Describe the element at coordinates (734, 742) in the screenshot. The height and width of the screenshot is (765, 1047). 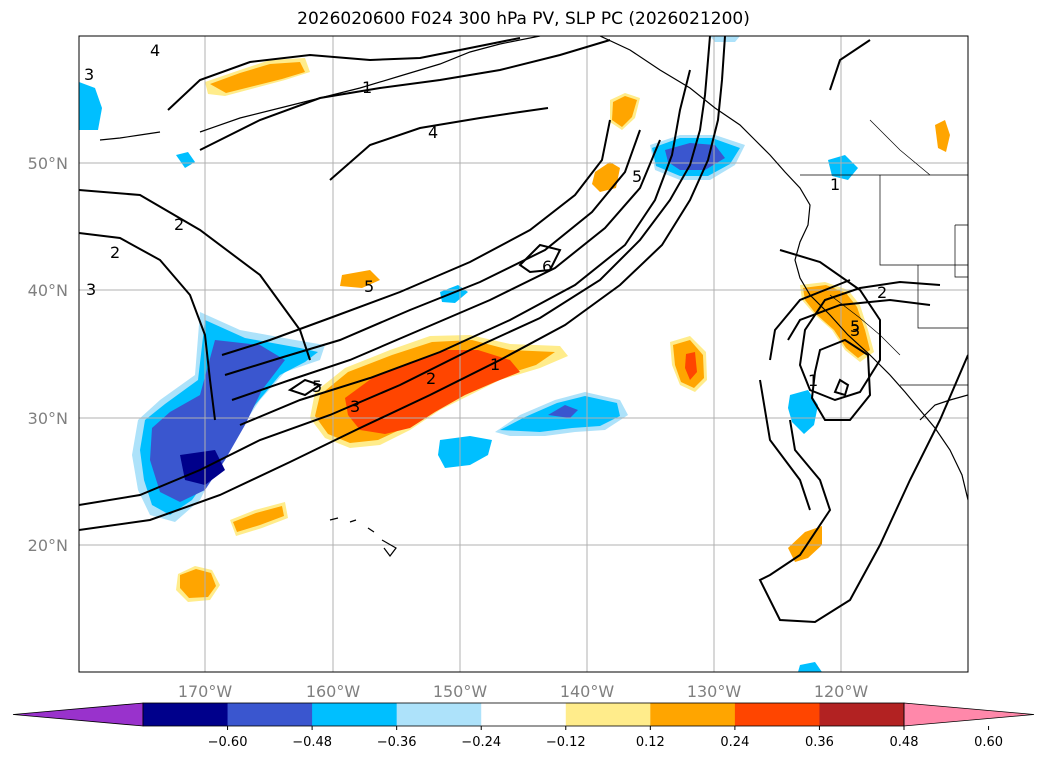
I see `colorbar-tick-label: 0.24` at that location.